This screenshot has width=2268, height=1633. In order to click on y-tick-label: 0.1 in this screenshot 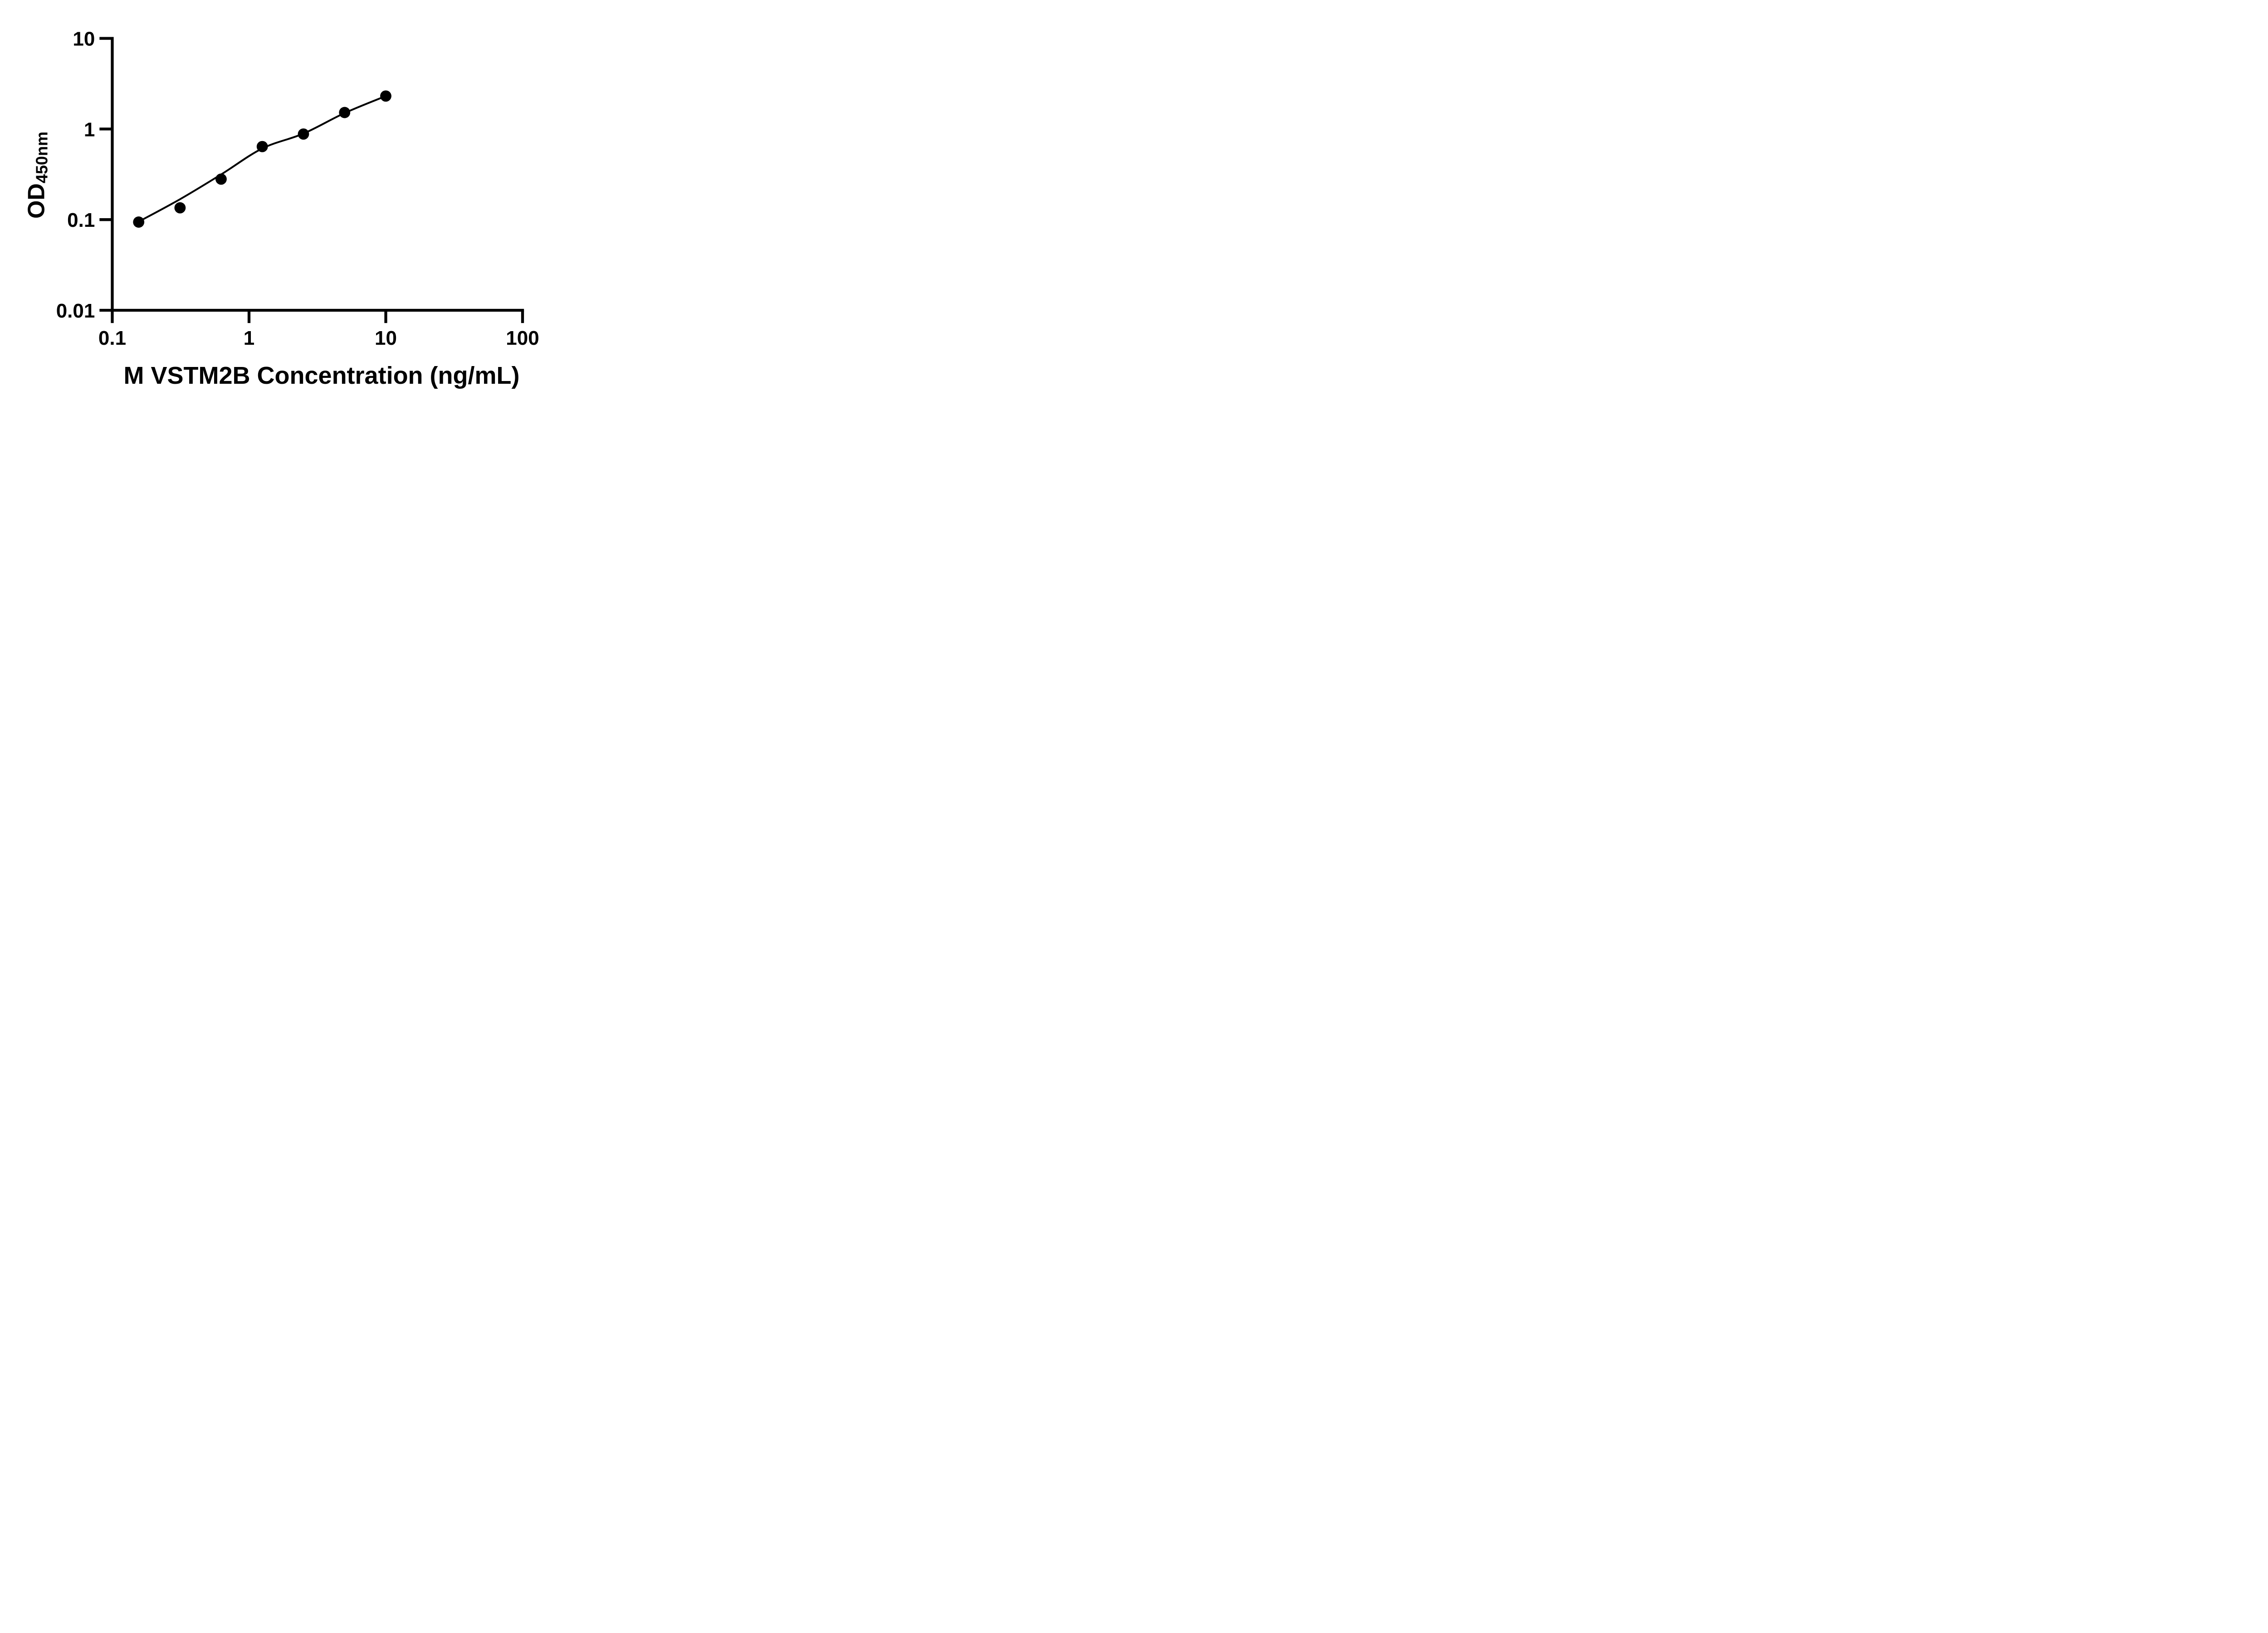, I will do `click(81, 220)`.